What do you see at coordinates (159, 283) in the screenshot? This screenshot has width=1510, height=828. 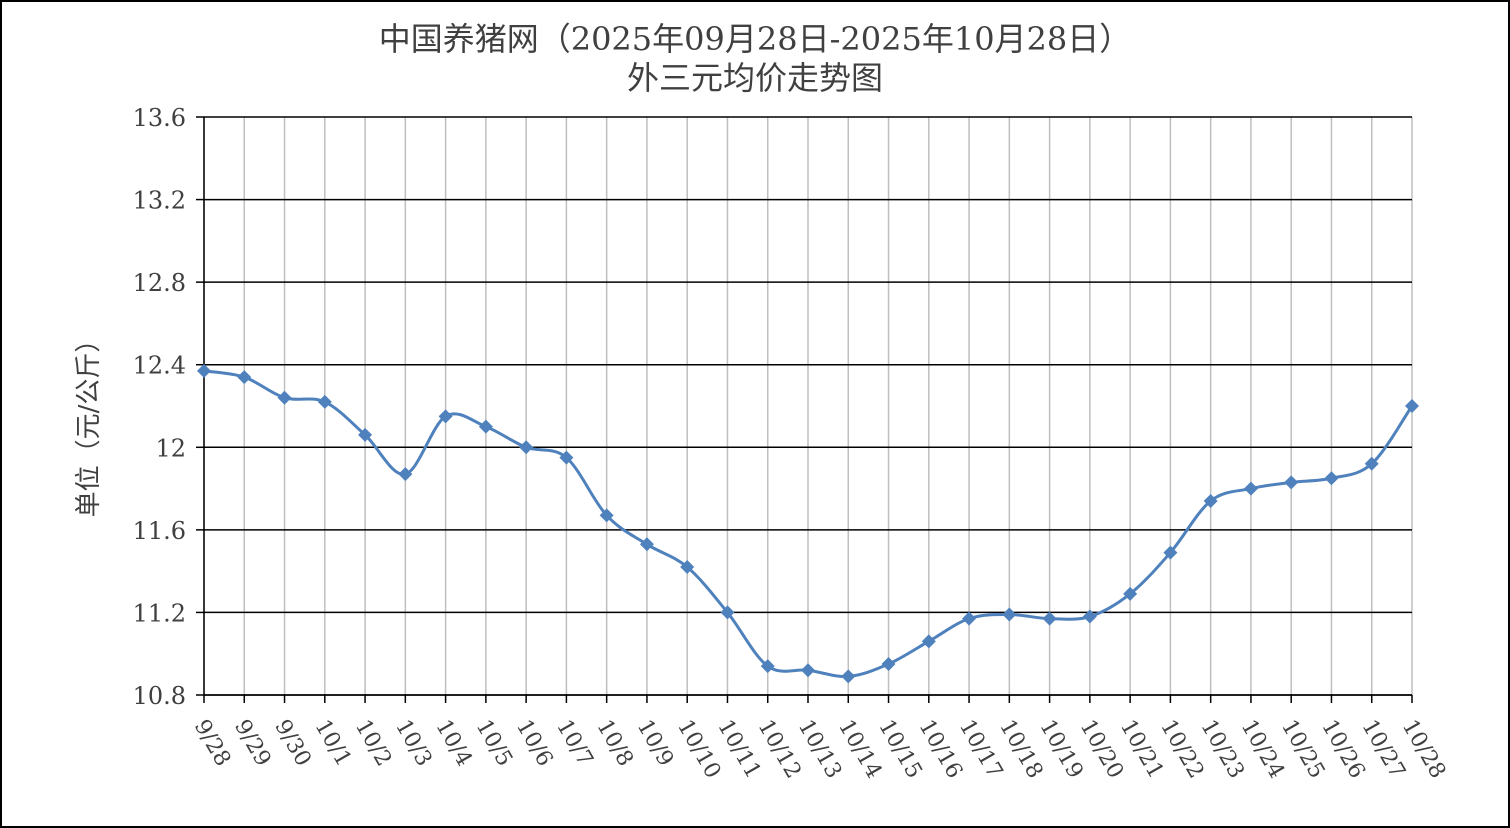 I see `y-tick-label: 12.8` at bounding box center [159, 283].